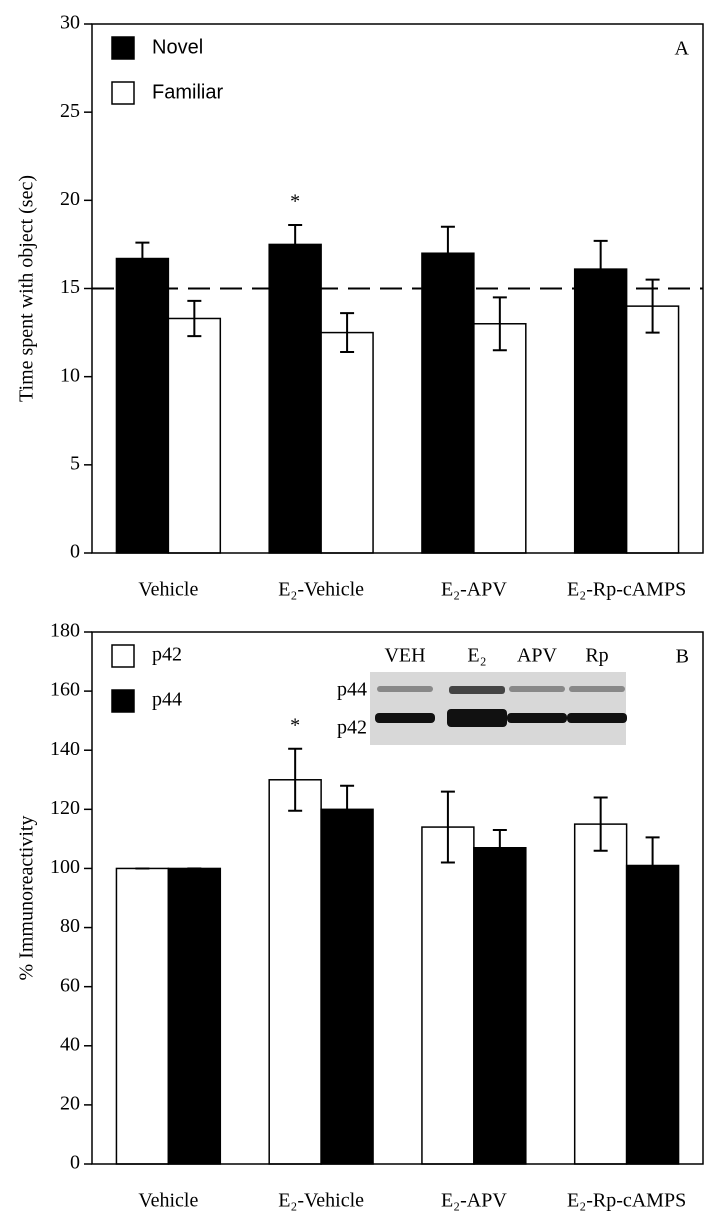 The width and height of the screenshot is (715, 1228). Describe the element at coordinates (352, 728) in the screenshot. I see `blot-band-label: p42` at that location.